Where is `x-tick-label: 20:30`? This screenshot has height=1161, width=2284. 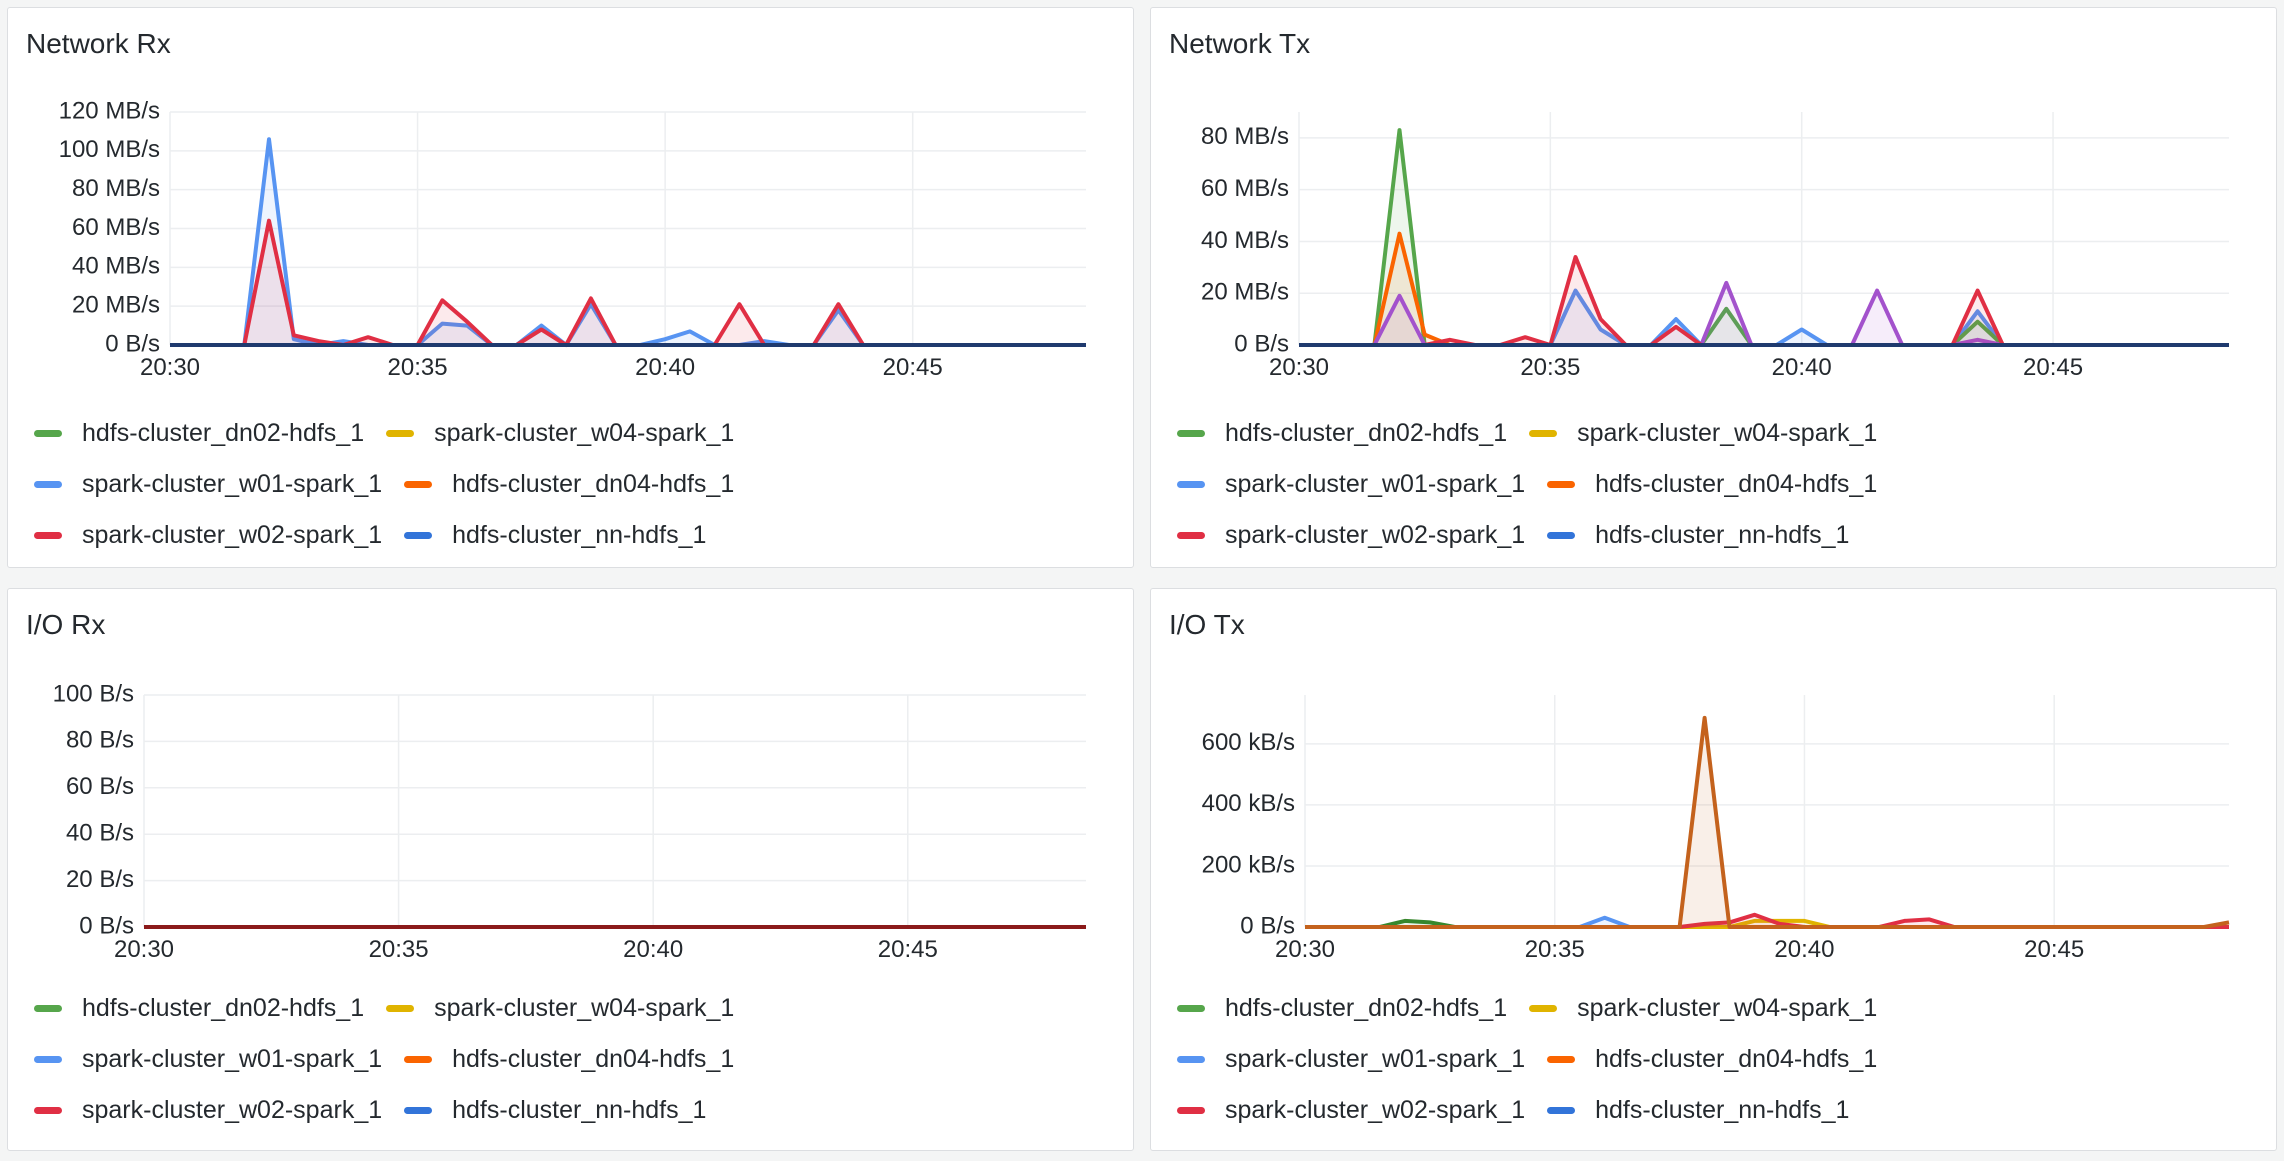 x-tick-label: 20:30 is located at coordinates (144, 949).